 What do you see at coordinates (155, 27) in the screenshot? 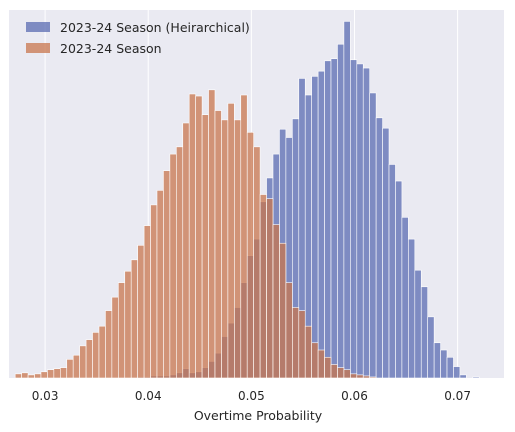
I see `legend-label-hierarchical: 2023-24 Season (Heirarchical)` at bounding box center [155, 27].